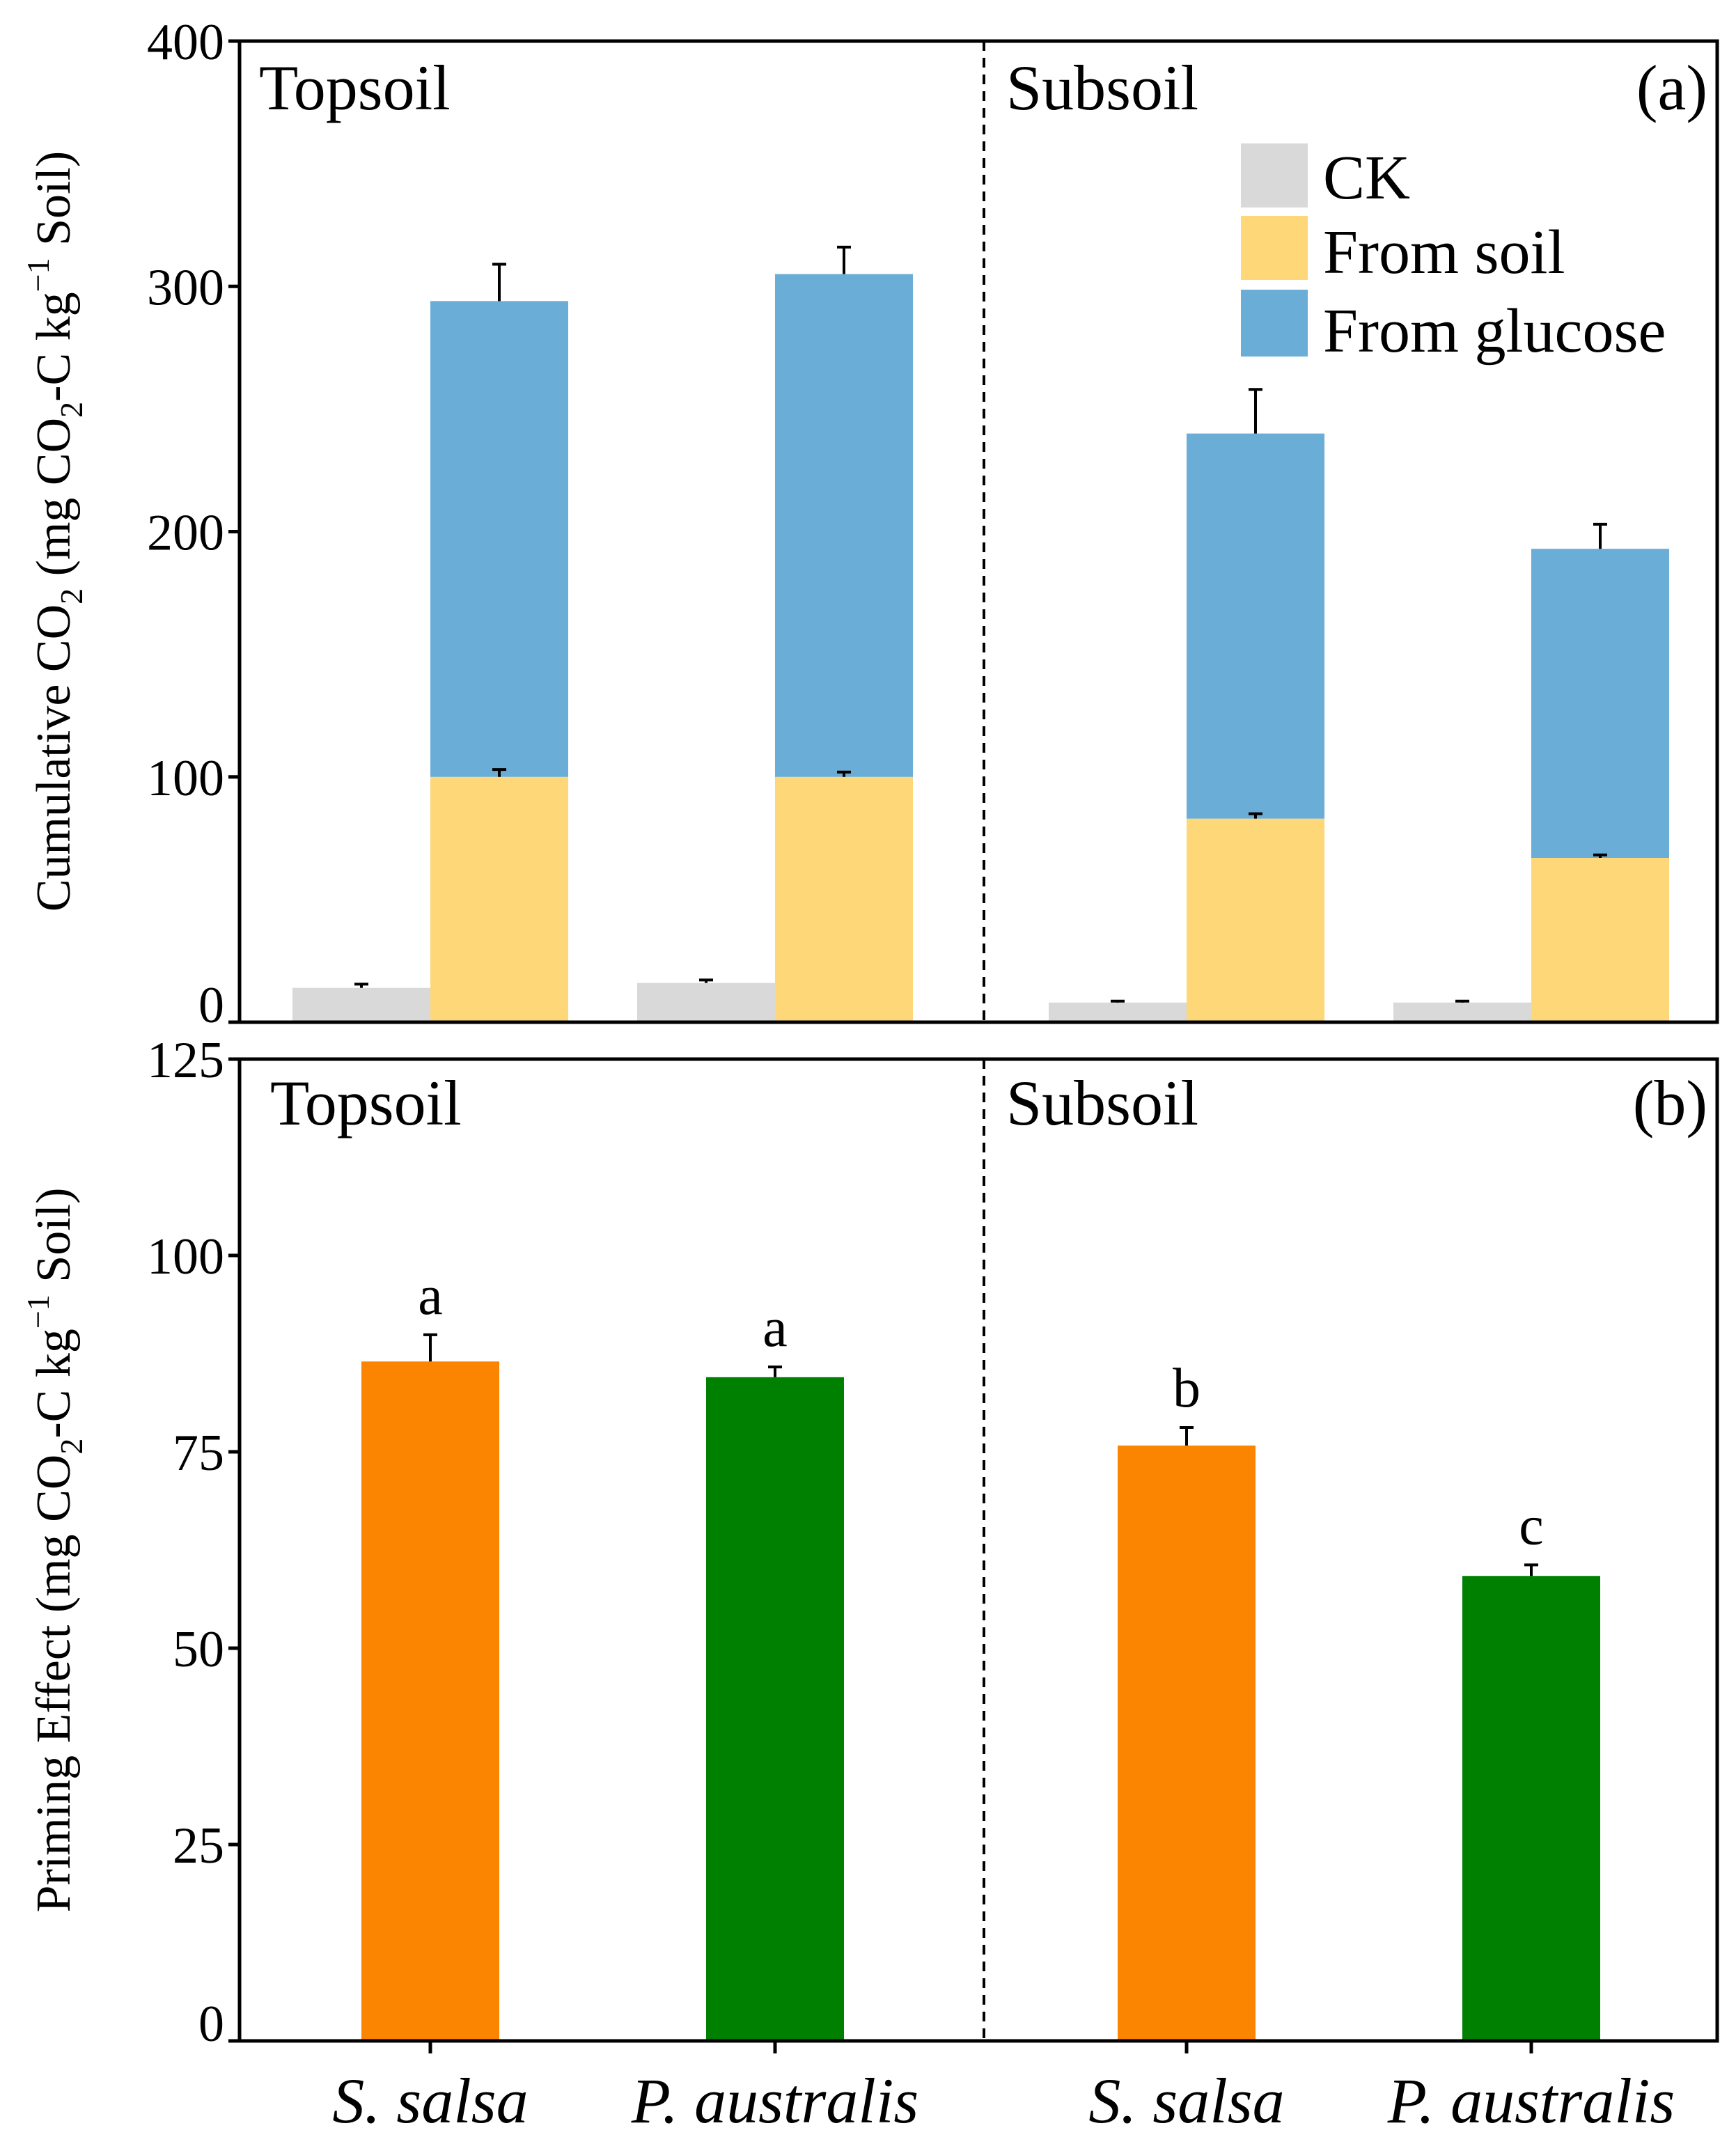 This screenshot has height=2137, width=1736. What do you see at coordinates (366, 1102) in the screenshot?
I see `panel-b-group-topsoil: Topsoil` at bounding box center [366, 1102].